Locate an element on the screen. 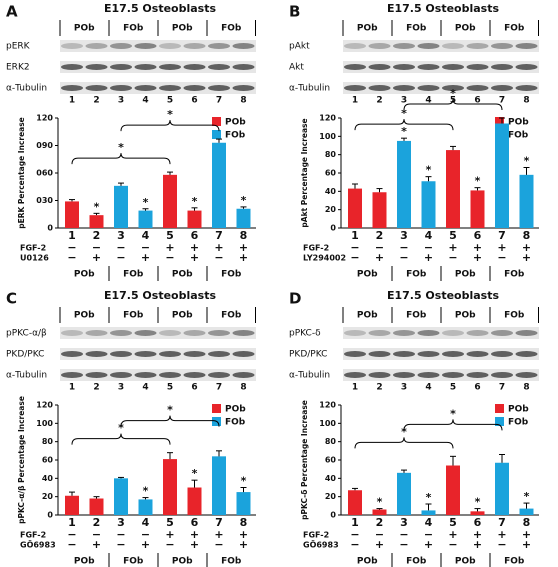  legend-label: POb is located at coordinates (235, 123).